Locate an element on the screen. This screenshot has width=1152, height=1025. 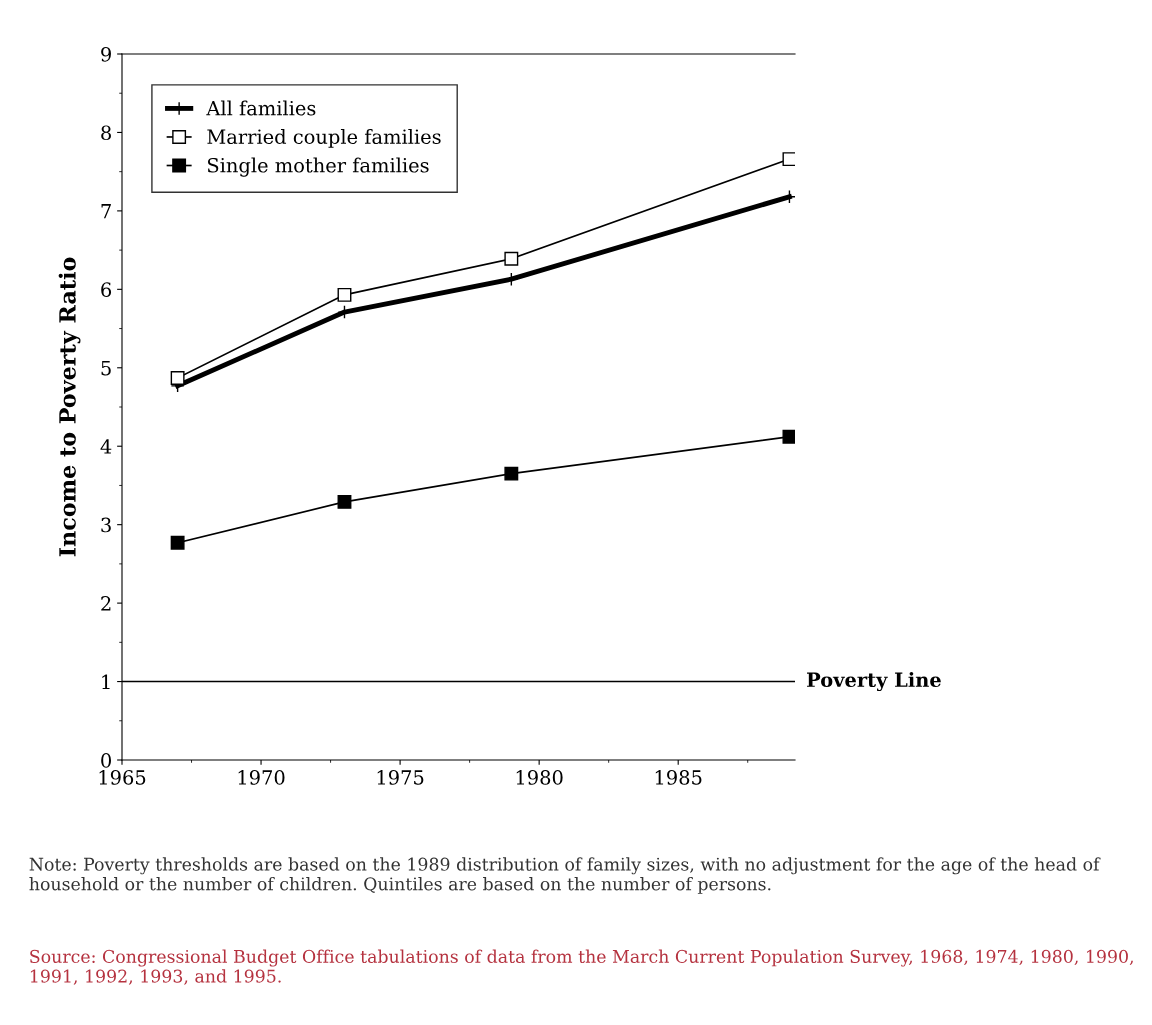
y-tick-label: 6 is located at coordinates (106, 289).